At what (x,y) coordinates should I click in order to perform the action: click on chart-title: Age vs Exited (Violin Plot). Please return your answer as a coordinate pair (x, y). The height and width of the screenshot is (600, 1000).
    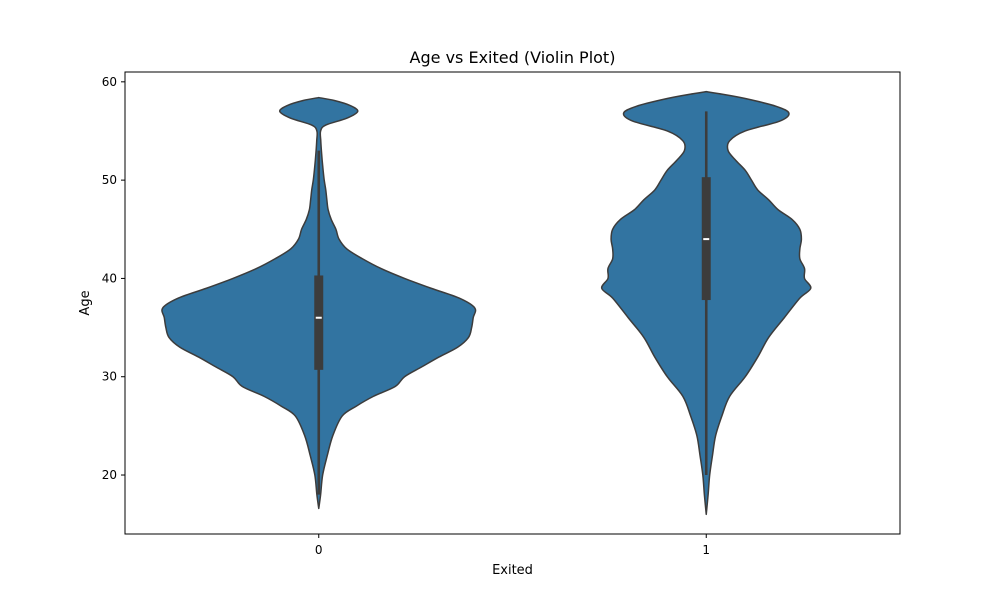
    Looking at the image, I should click on (513, 57).